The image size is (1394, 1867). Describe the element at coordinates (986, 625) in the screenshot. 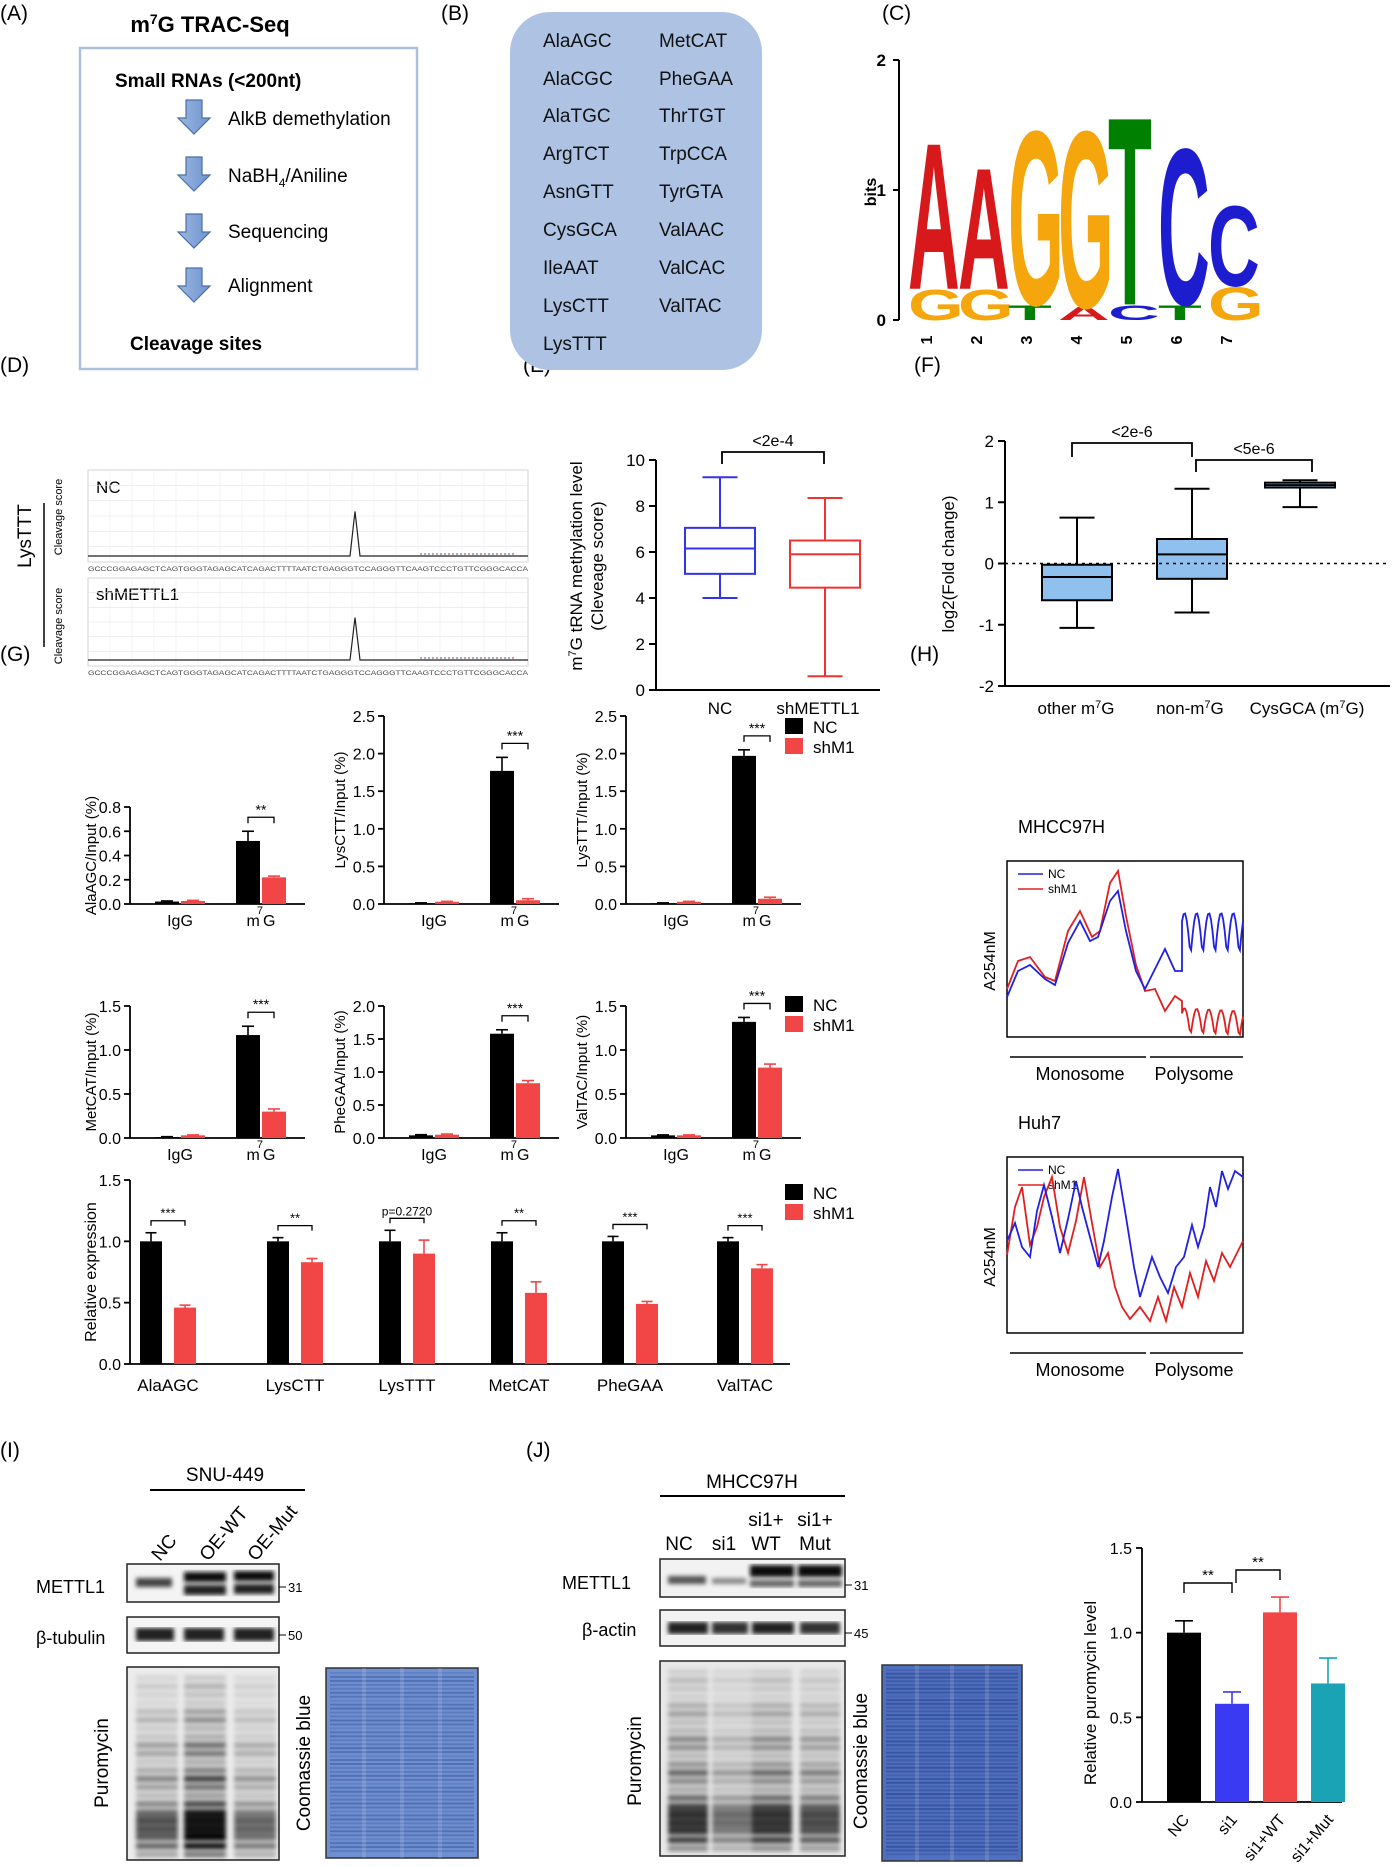

I see `y-tick-label: -1` at that location.